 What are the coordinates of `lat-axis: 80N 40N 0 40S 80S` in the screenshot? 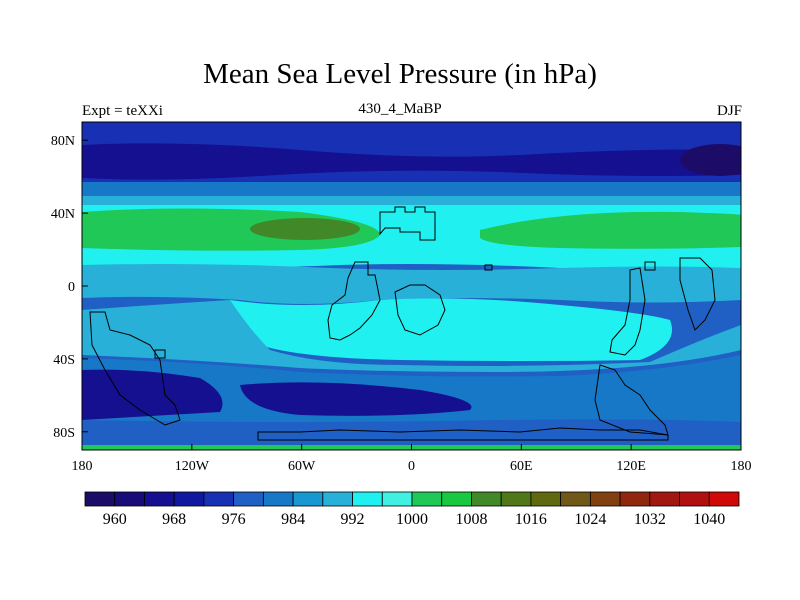 It's located at (69, 287).